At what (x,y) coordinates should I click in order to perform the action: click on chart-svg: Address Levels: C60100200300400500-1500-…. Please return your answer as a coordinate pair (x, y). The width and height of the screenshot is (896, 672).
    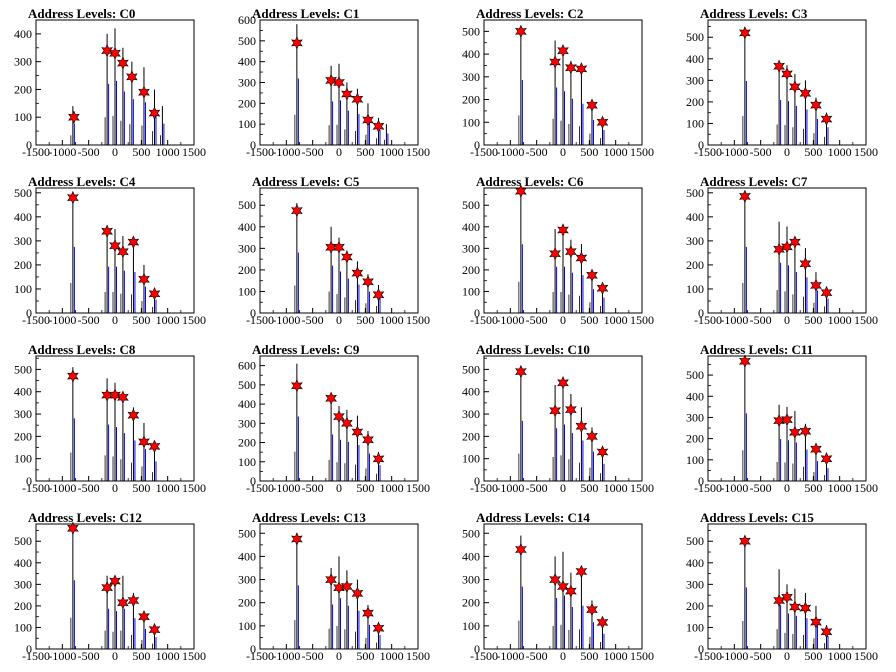
    Looking at the image, I should click on (558, 250).